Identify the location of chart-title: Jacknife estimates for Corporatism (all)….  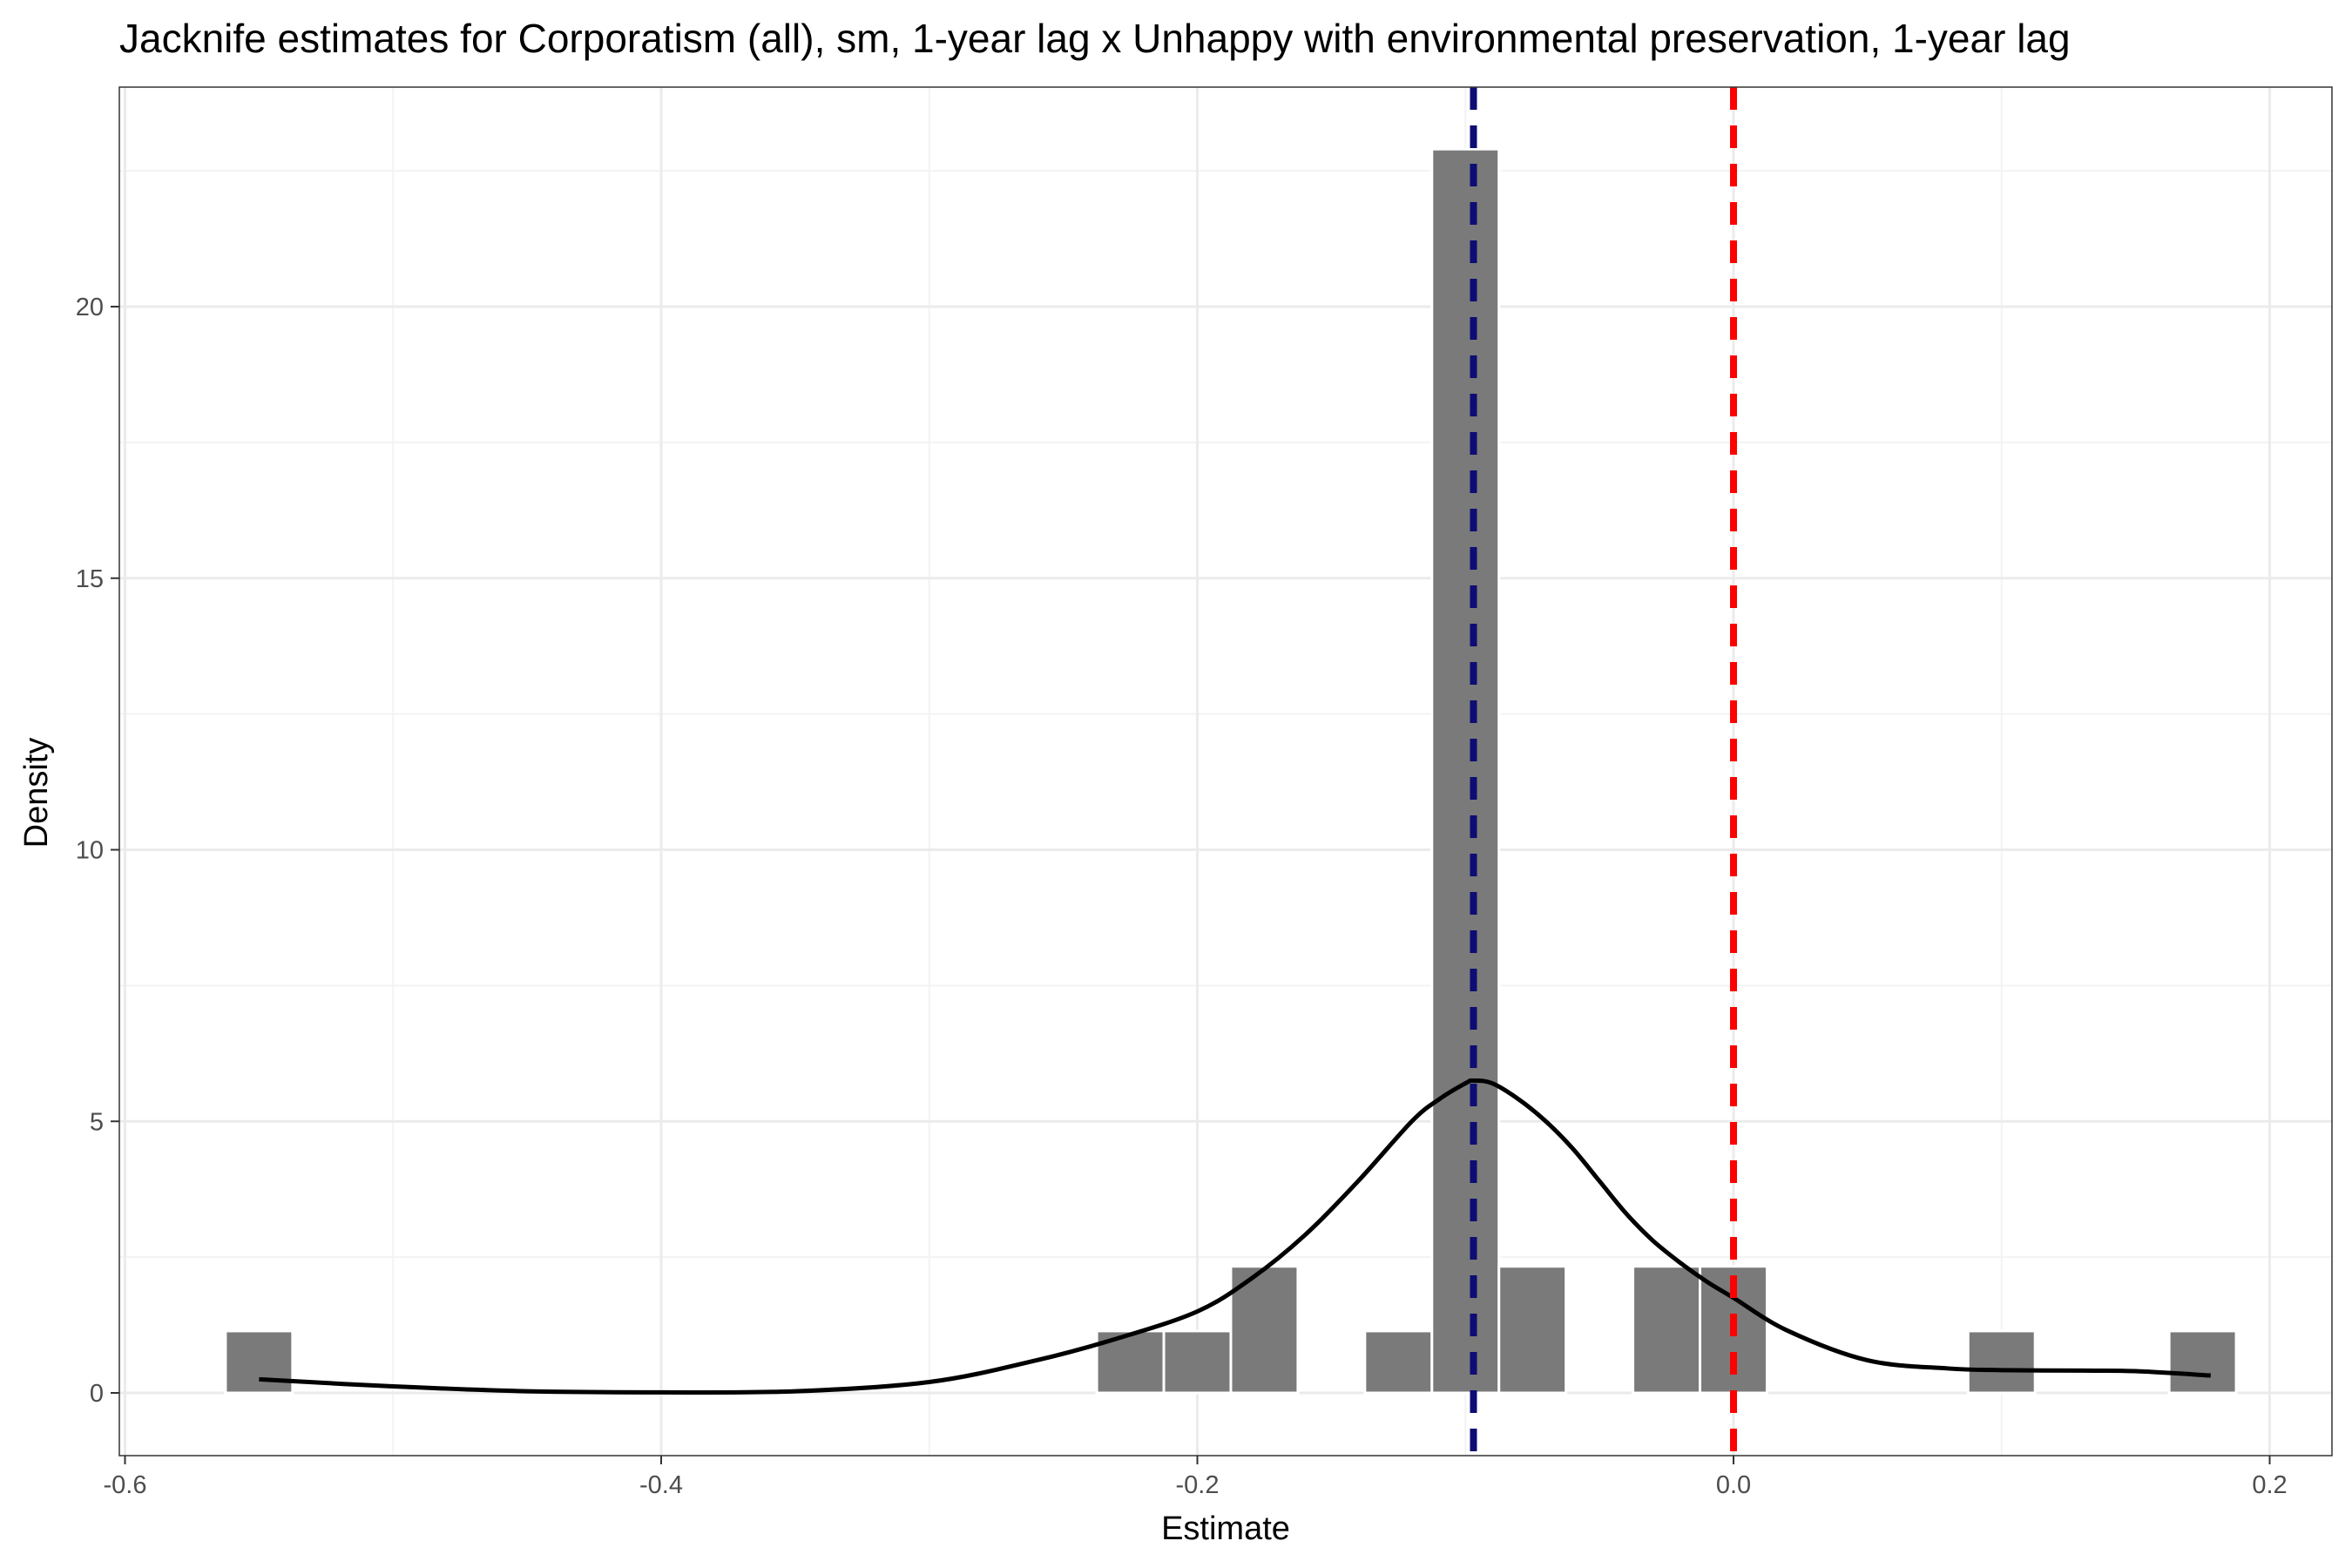
(1095, 38).